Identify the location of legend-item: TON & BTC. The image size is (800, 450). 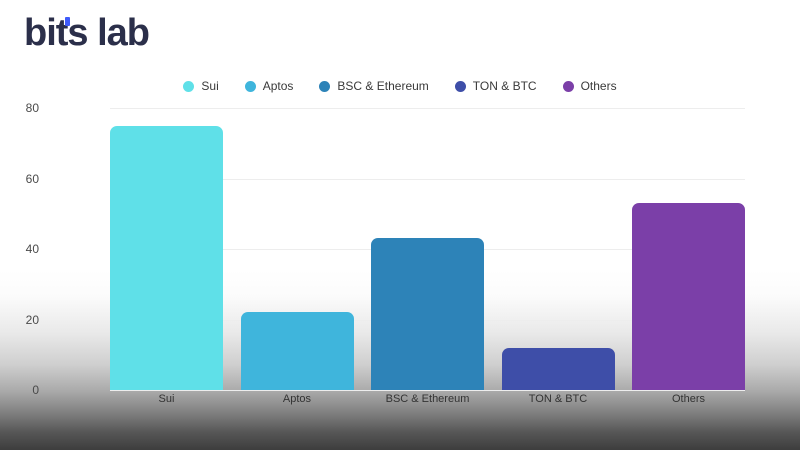
(495, 86).